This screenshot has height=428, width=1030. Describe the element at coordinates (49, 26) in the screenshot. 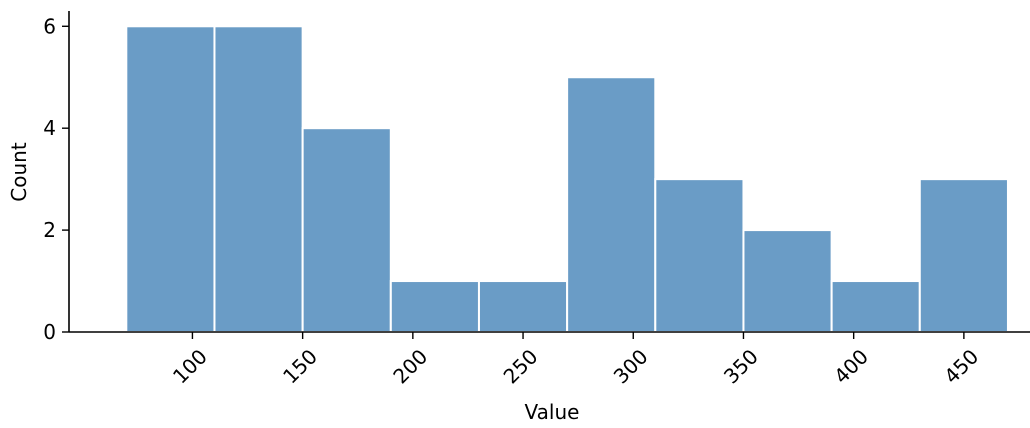

I see `y-tick-label-3: 6` at that location.